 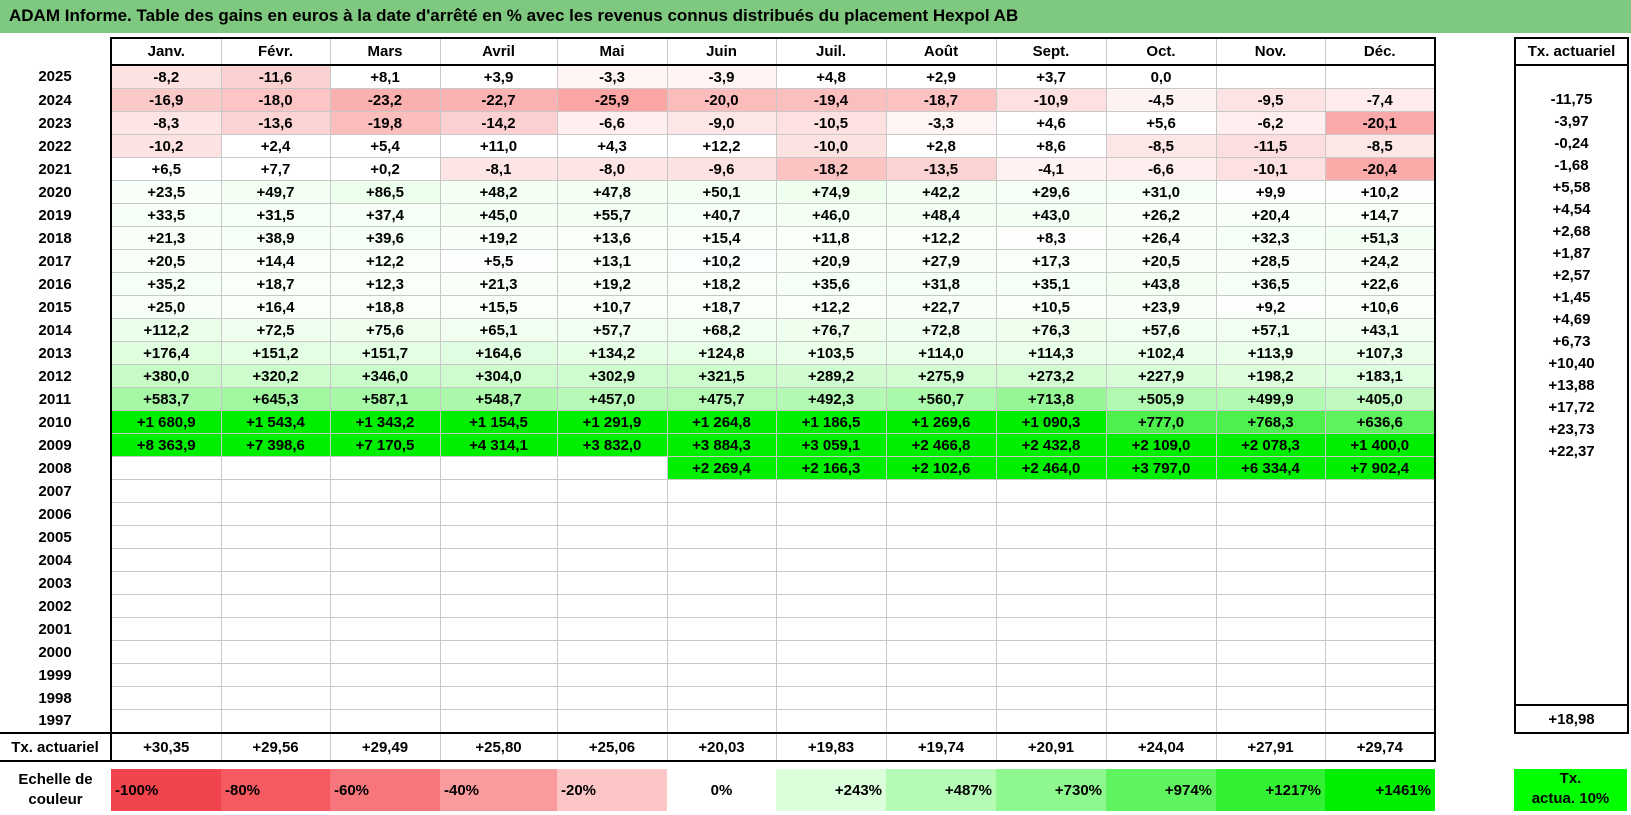 What do you see at coordinates (612, 51) in the screenshot?
I see `month-header: Mai` at bounding box center [612, 51].